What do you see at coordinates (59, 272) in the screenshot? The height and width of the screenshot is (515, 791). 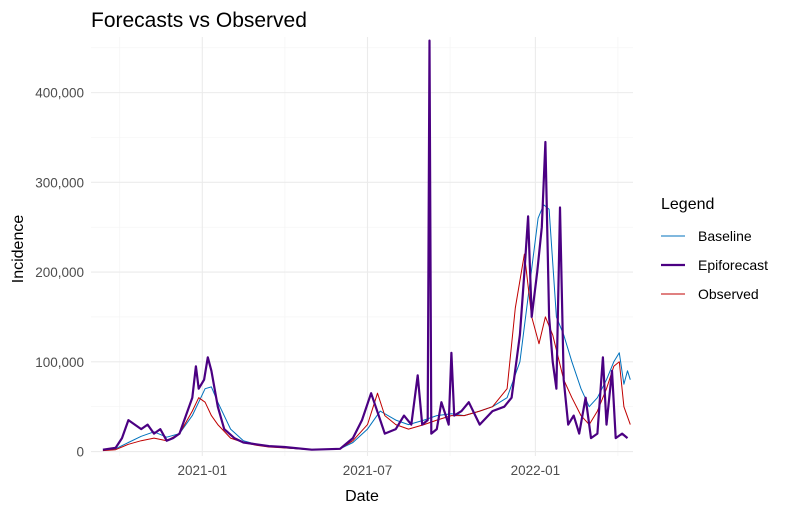 I see `y-tick-label: 200,000` at bounding box center [59, 272].